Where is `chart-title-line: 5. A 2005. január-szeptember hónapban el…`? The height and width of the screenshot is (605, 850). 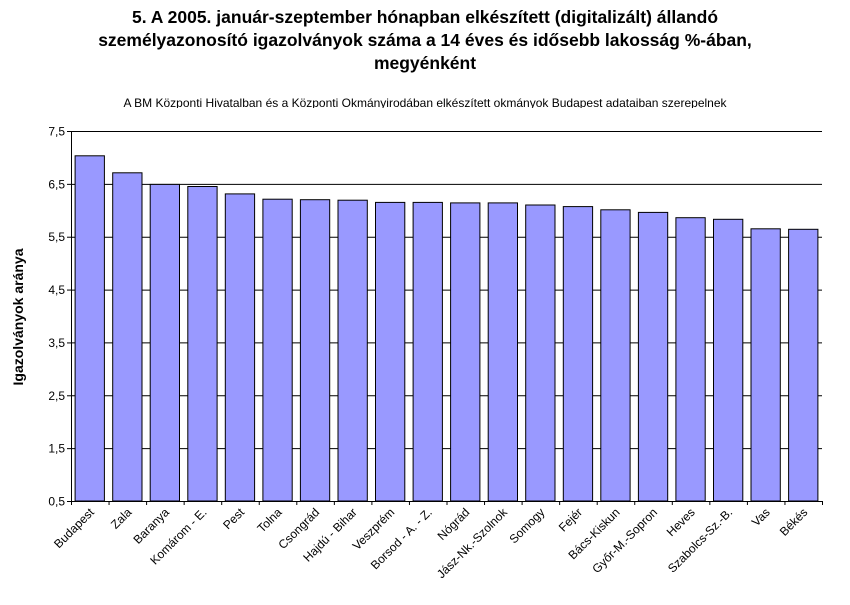
chart-title-line: 5. A 2005. január-szeptember hónapban el… is located at coordinates (425, 17).